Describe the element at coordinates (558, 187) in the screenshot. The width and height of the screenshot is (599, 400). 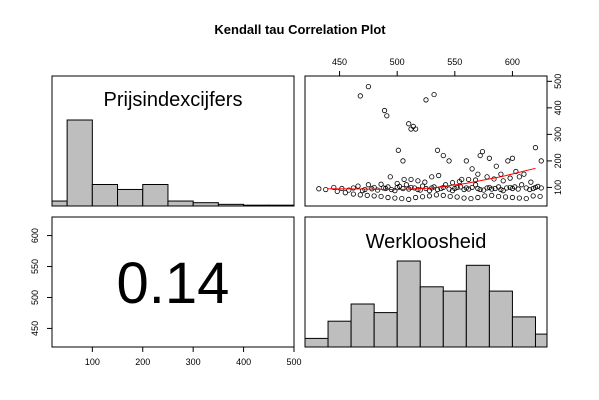
I see `prijs-y-tick-label: 100` at that location.